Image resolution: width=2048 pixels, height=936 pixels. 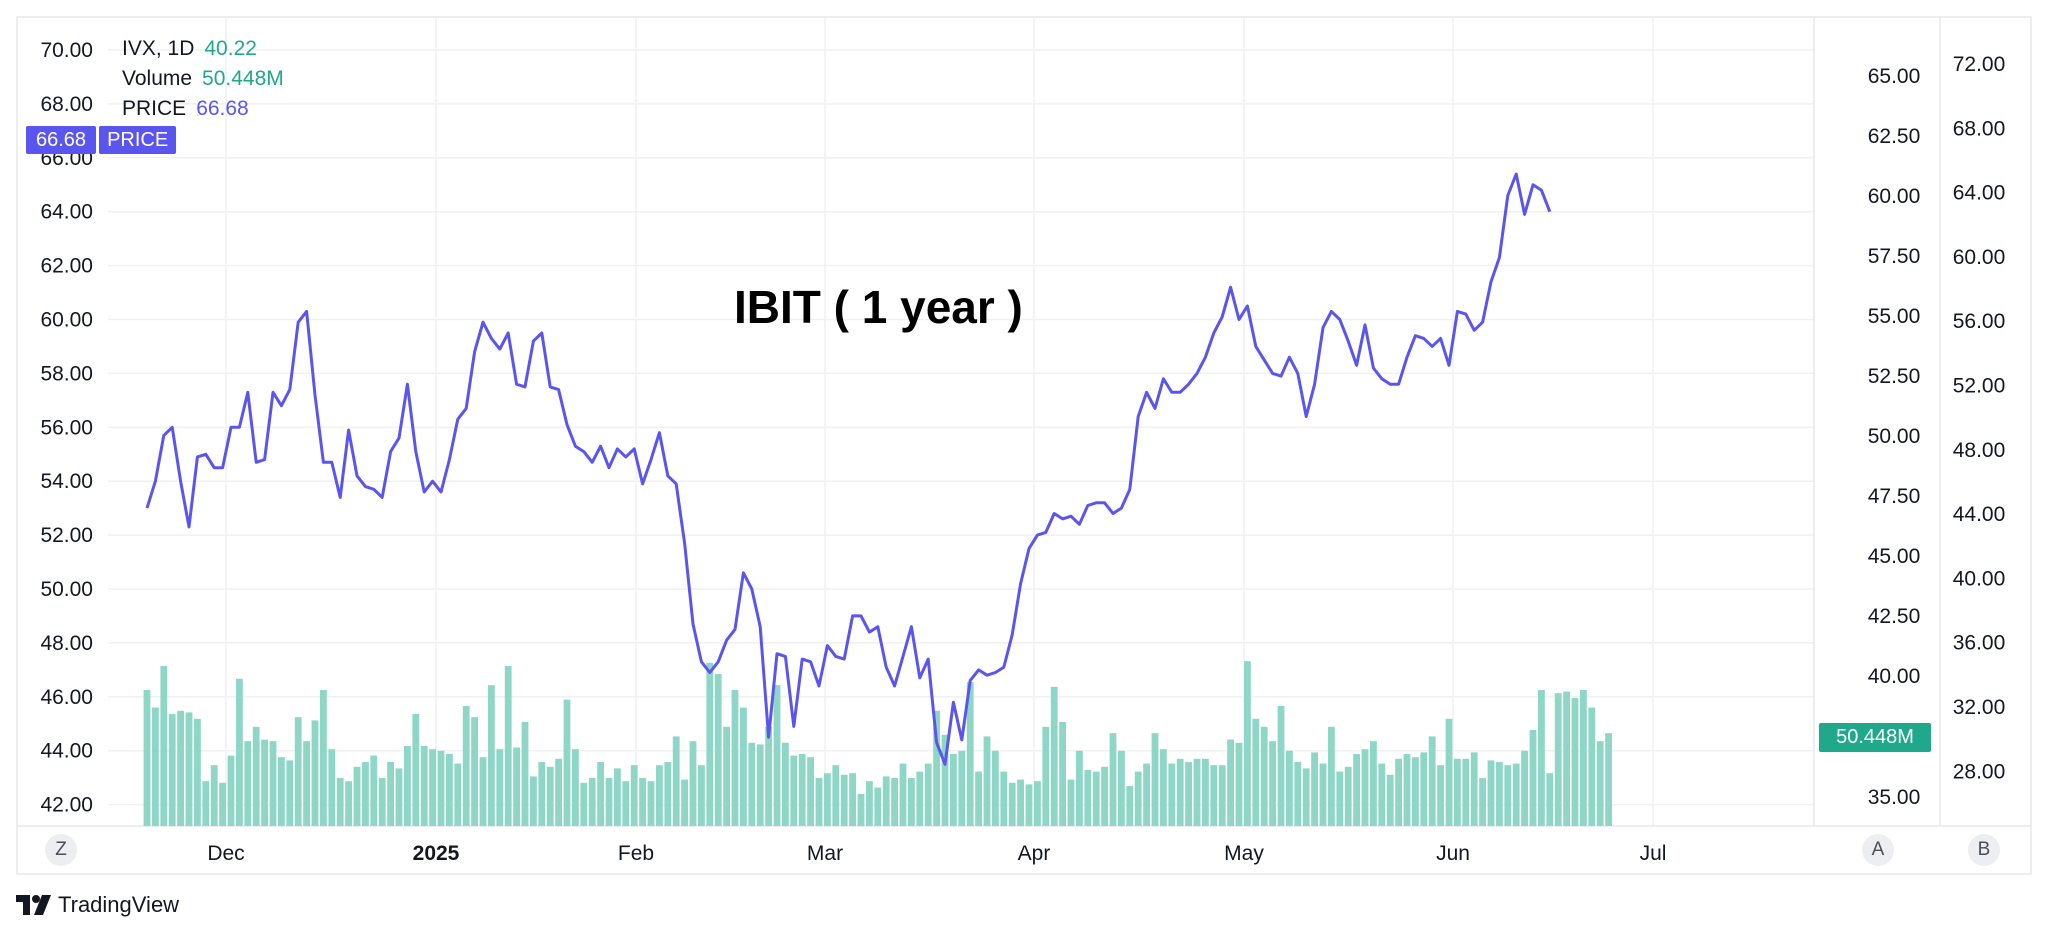 What do you see at coordinates (1979, 193) in the screenshot?
I see `outer-right-axis-tick-label: 64.00` at bounding box center [1979, 193].